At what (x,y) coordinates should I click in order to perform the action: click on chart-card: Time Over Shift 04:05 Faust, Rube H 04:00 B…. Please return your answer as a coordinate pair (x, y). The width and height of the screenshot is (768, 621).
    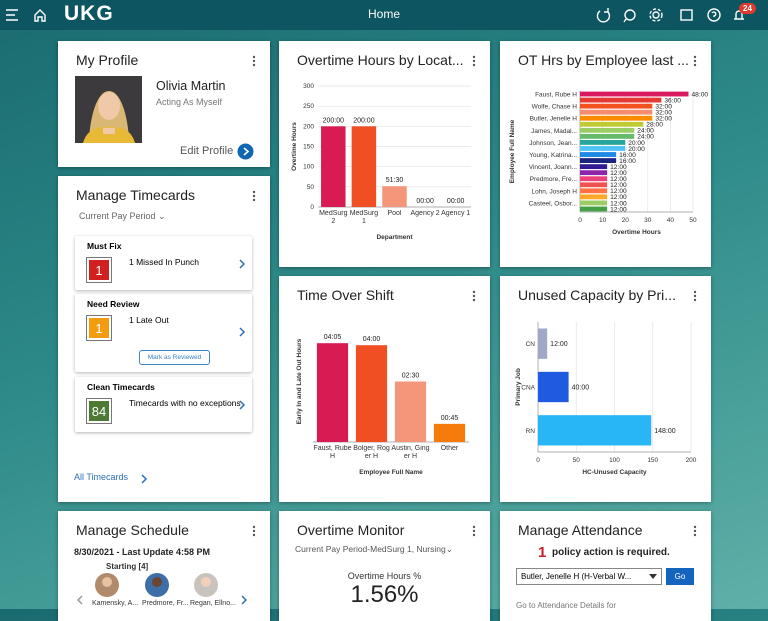
    Looking at the image, I should click on (384, 389).